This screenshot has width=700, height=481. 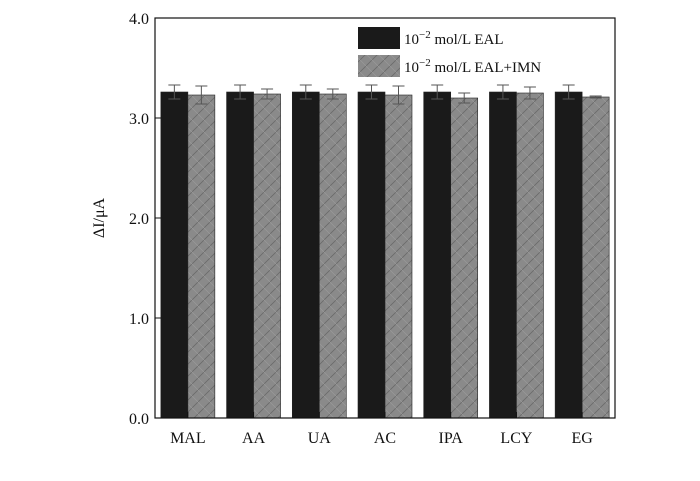 I want to click on x-tick-label-ac: AC, so click(x=385, y=438).